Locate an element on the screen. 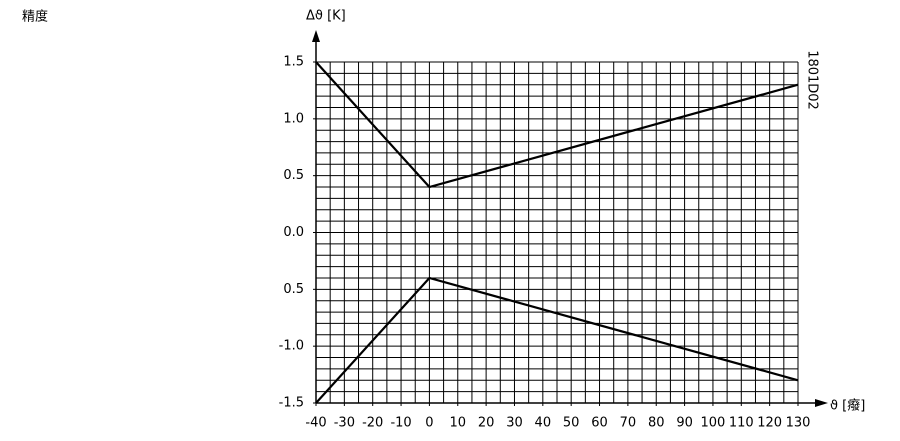  x-tick-label: -20 is located at coordinates (372, 423).